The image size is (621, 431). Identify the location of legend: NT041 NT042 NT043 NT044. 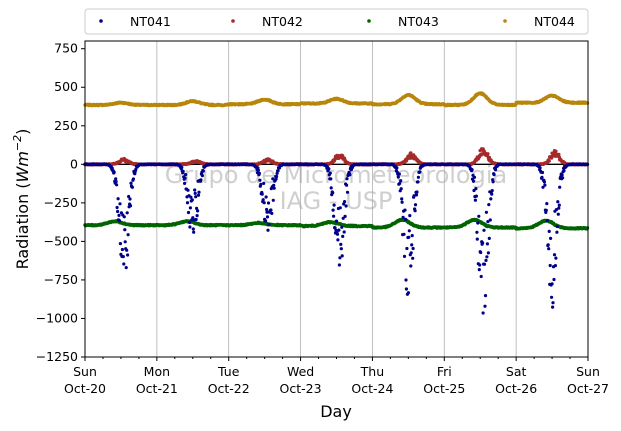
(336, 21).